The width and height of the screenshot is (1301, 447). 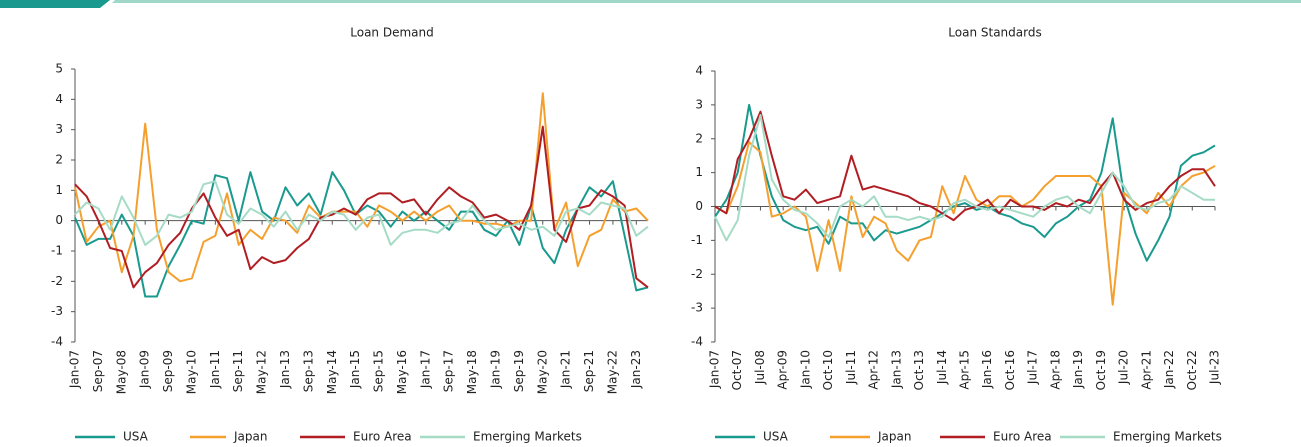 What do you see at coordinates (1215, 367) in the screenshot?
I see `x-tick-label: Jul-23` at bounding box center [1215, 367].